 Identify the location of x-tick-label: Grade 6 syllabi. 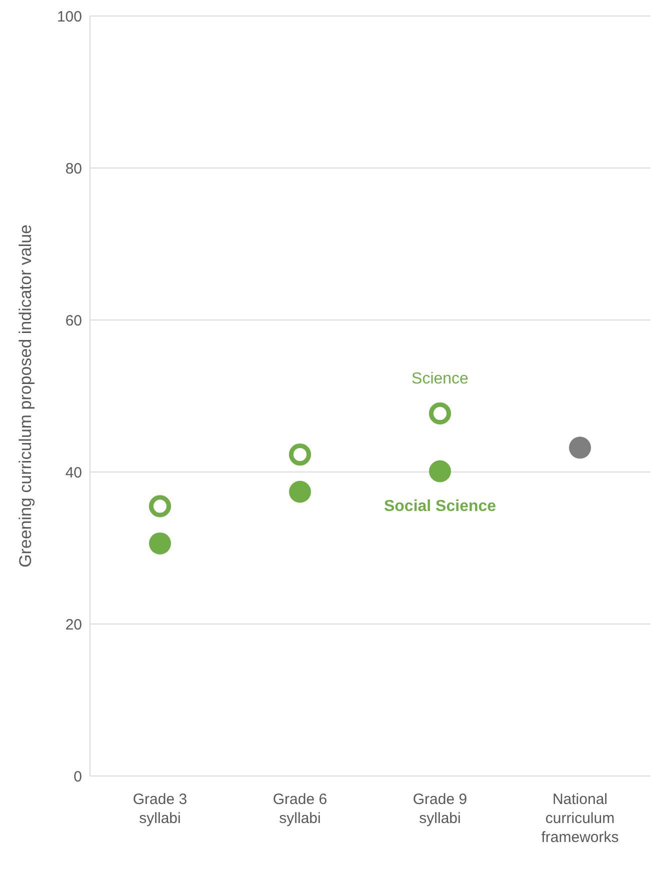
(300, 809).